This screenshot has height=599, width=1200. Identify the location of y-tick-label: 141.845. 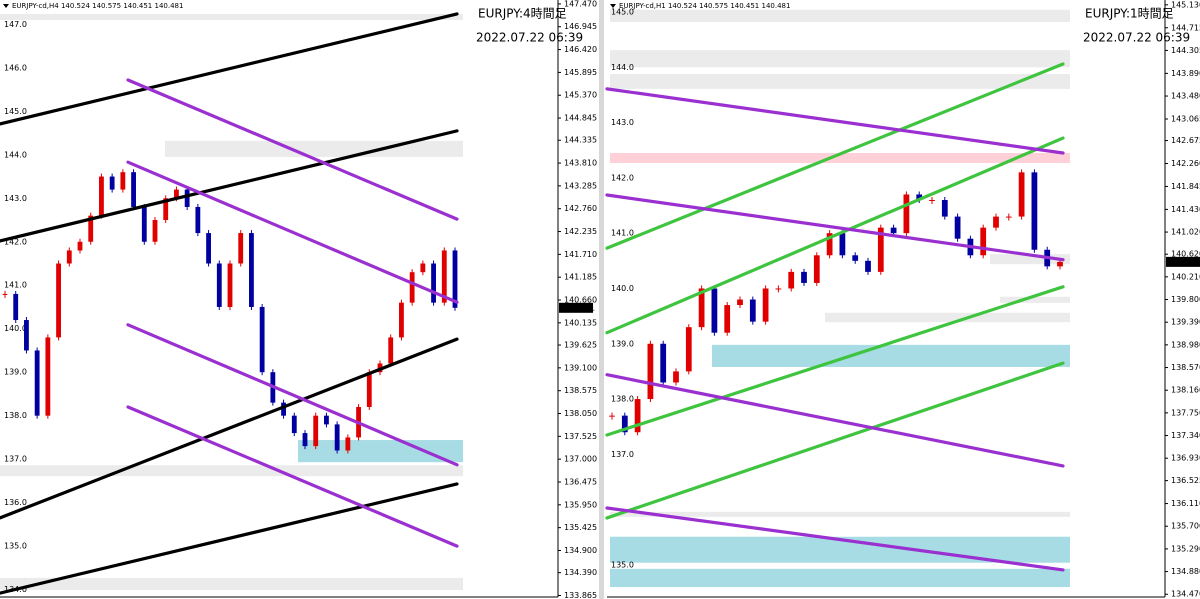
(1185, 186).